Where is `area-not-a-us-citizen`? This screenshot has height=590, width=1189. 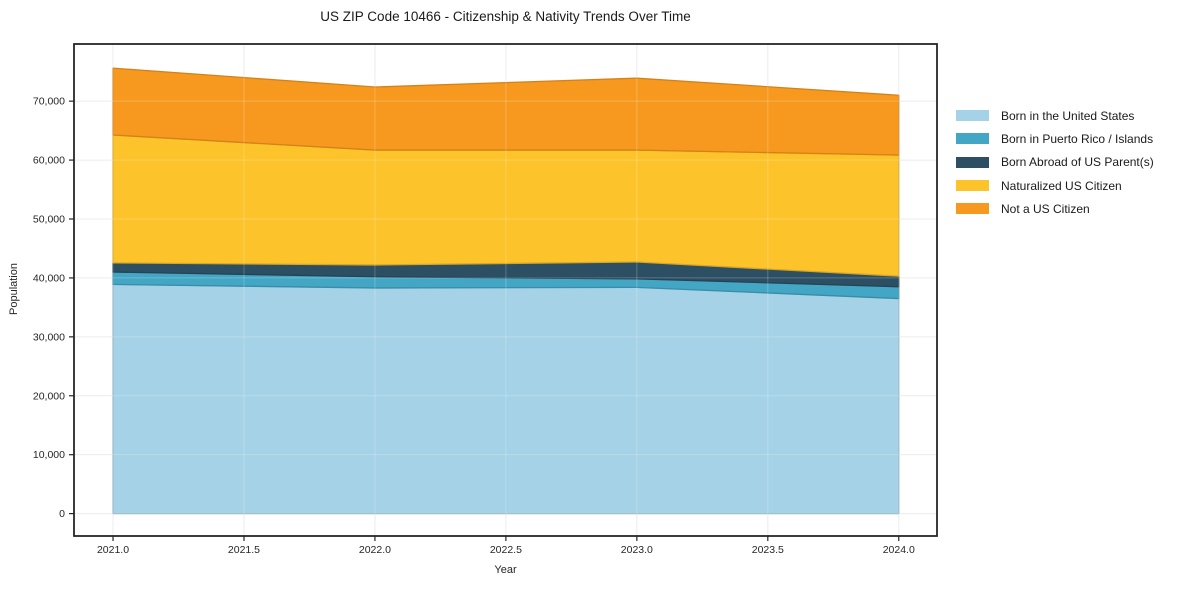
area-not-a-us-citizen is located at coordinates (506, 111).